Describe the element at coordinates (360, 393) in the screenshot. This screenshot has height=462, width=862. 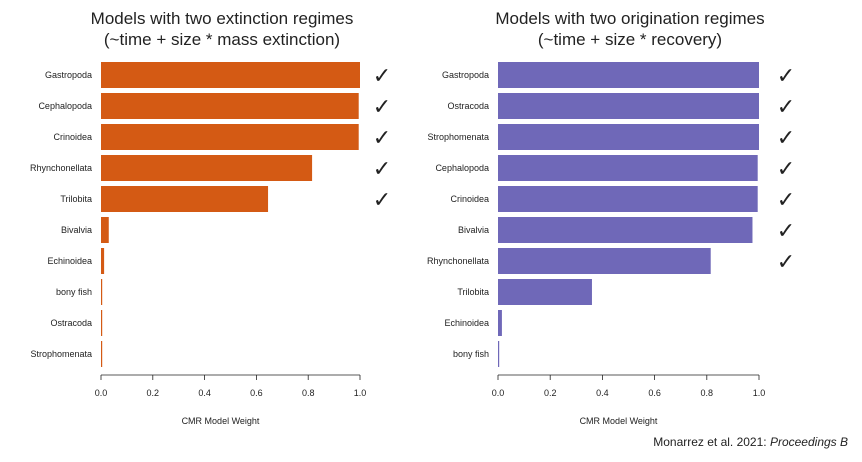
I see `extinction-x-tick-label: 1.0` at that location.